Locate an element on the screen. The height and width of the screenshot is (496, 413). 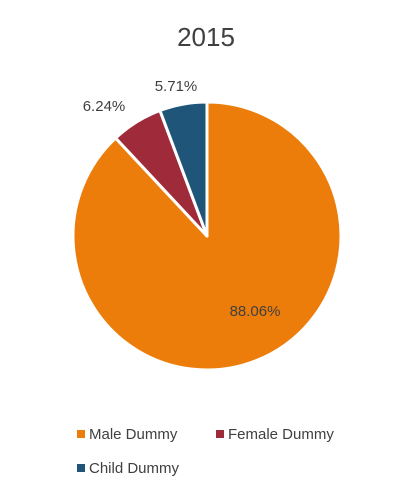
legend-swatch-female-dummy is located at coordinates (220, 434).